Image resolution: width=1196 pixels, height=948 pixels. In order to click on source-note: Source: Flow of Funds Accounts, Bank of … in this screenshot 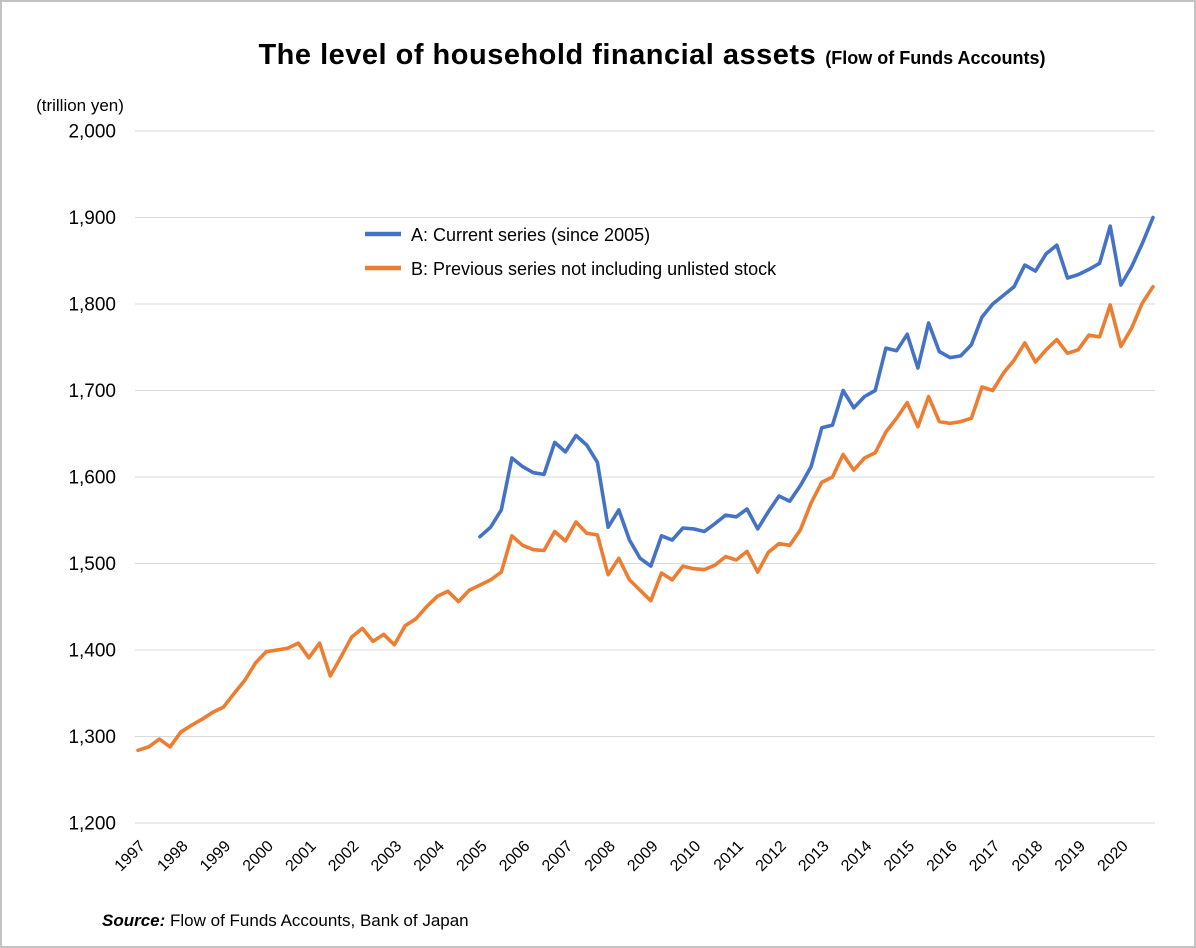, I will do `click(285, 920)`.